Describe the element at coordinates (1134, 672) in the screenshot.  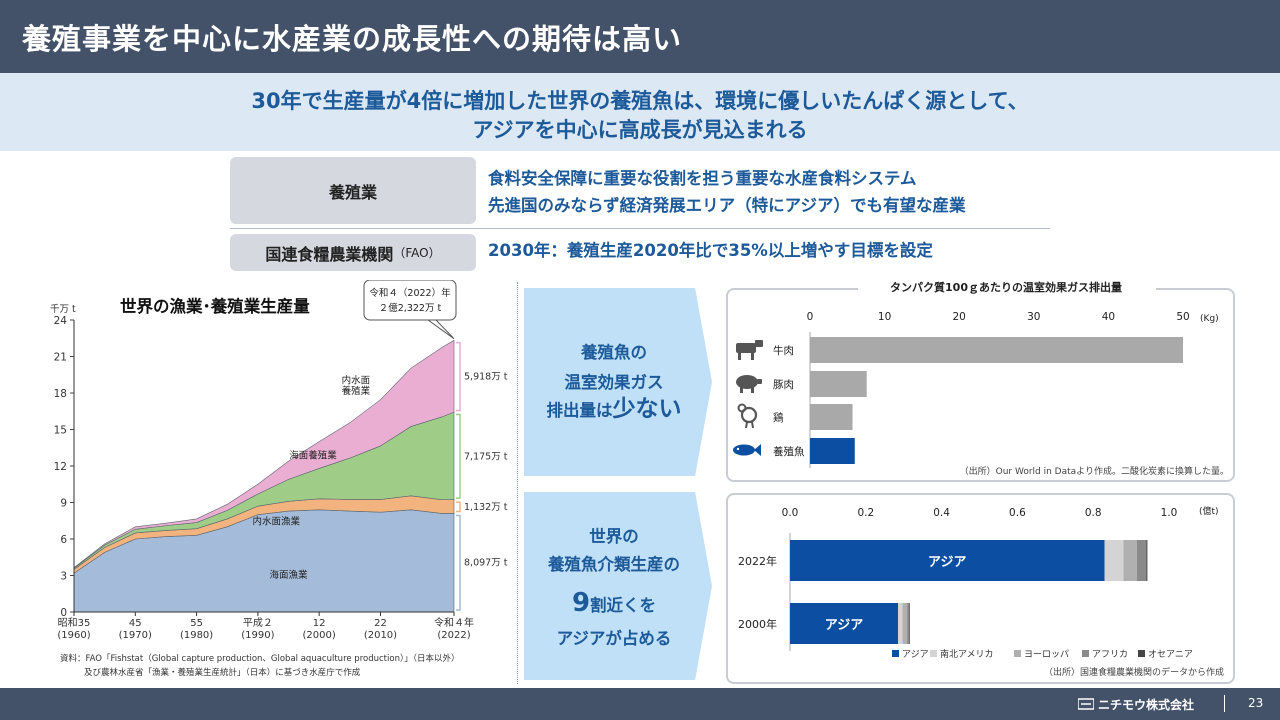
I see `asia-source-note: （出所）国連食糧農業機関のデータから作成` at that location.